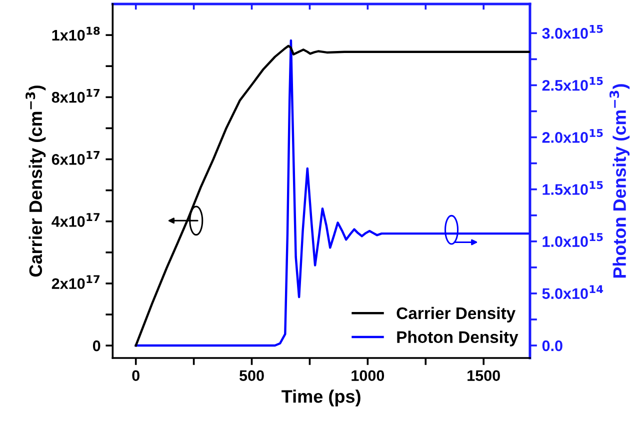  Describe the element at coordinates (572, 136) in the screenshot. I see `y2-tick-label: 2.0x10$^{15}$` at that location.